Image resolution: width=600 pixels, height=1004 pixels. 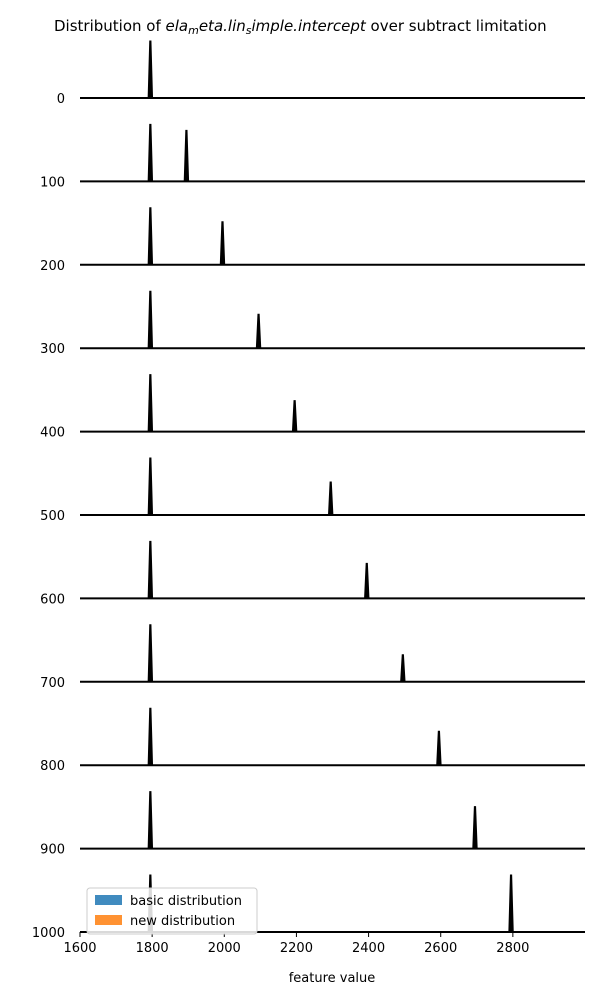 What do you see at coordinates (312, 740) in the screenshot?
I see `ridge-row: 800` at bounding box center [312, 740].